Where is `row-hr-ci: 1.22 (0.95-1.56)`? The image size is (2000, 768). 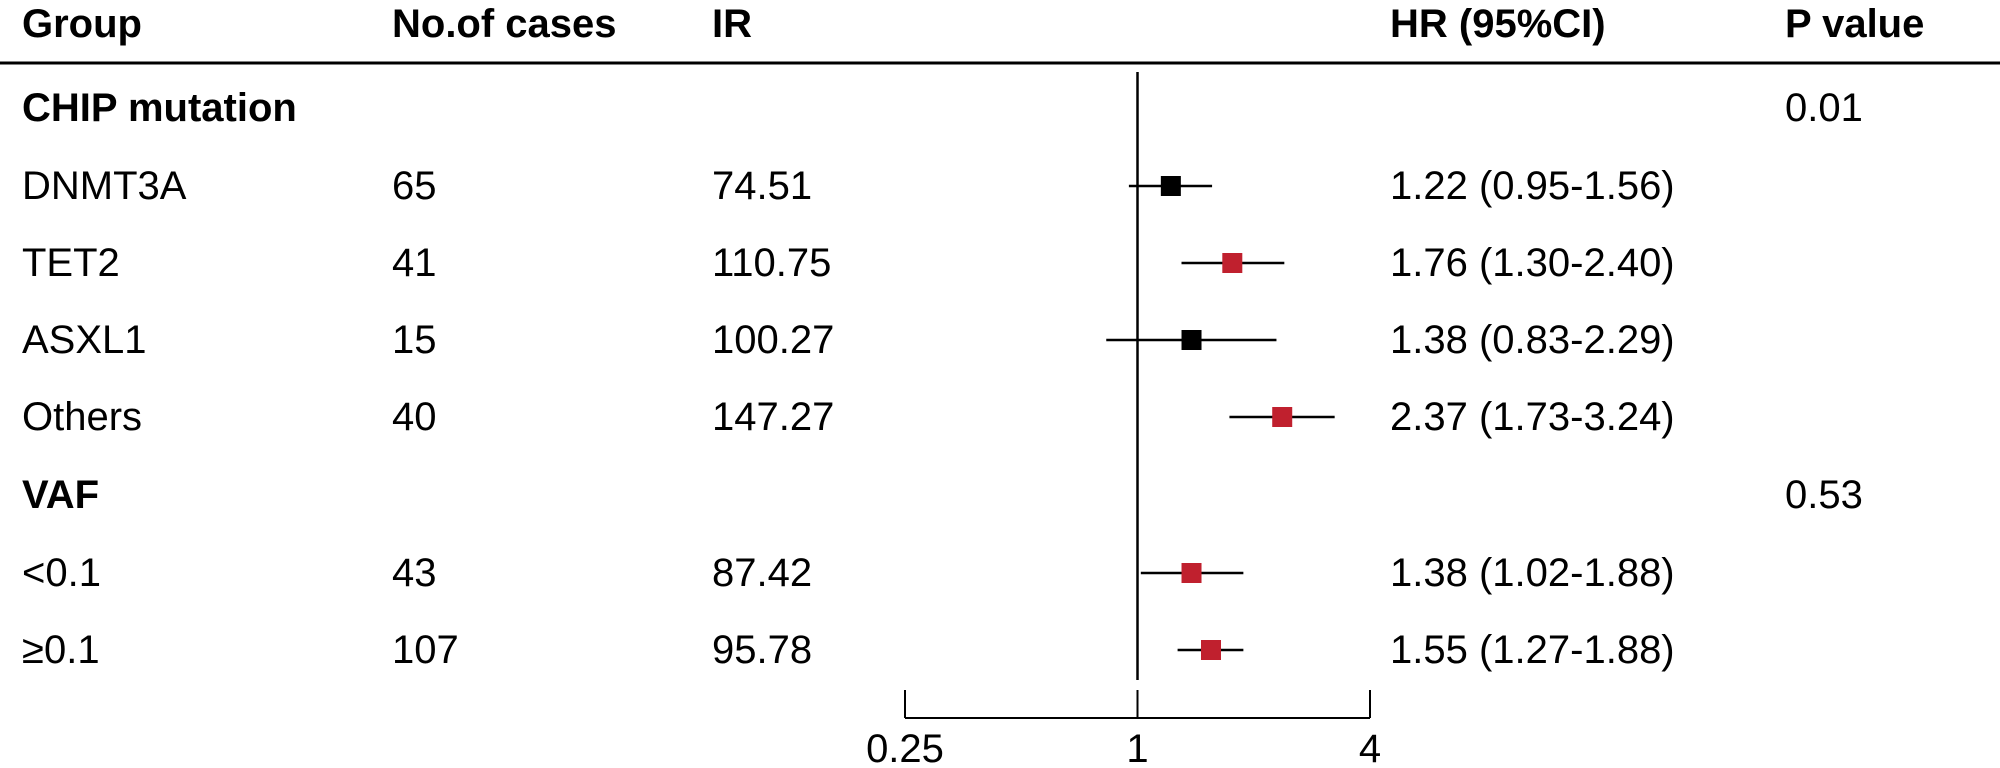
row-hr-ci: 1.22 (0.95-1.56) is located at coordinates (1532, 186).